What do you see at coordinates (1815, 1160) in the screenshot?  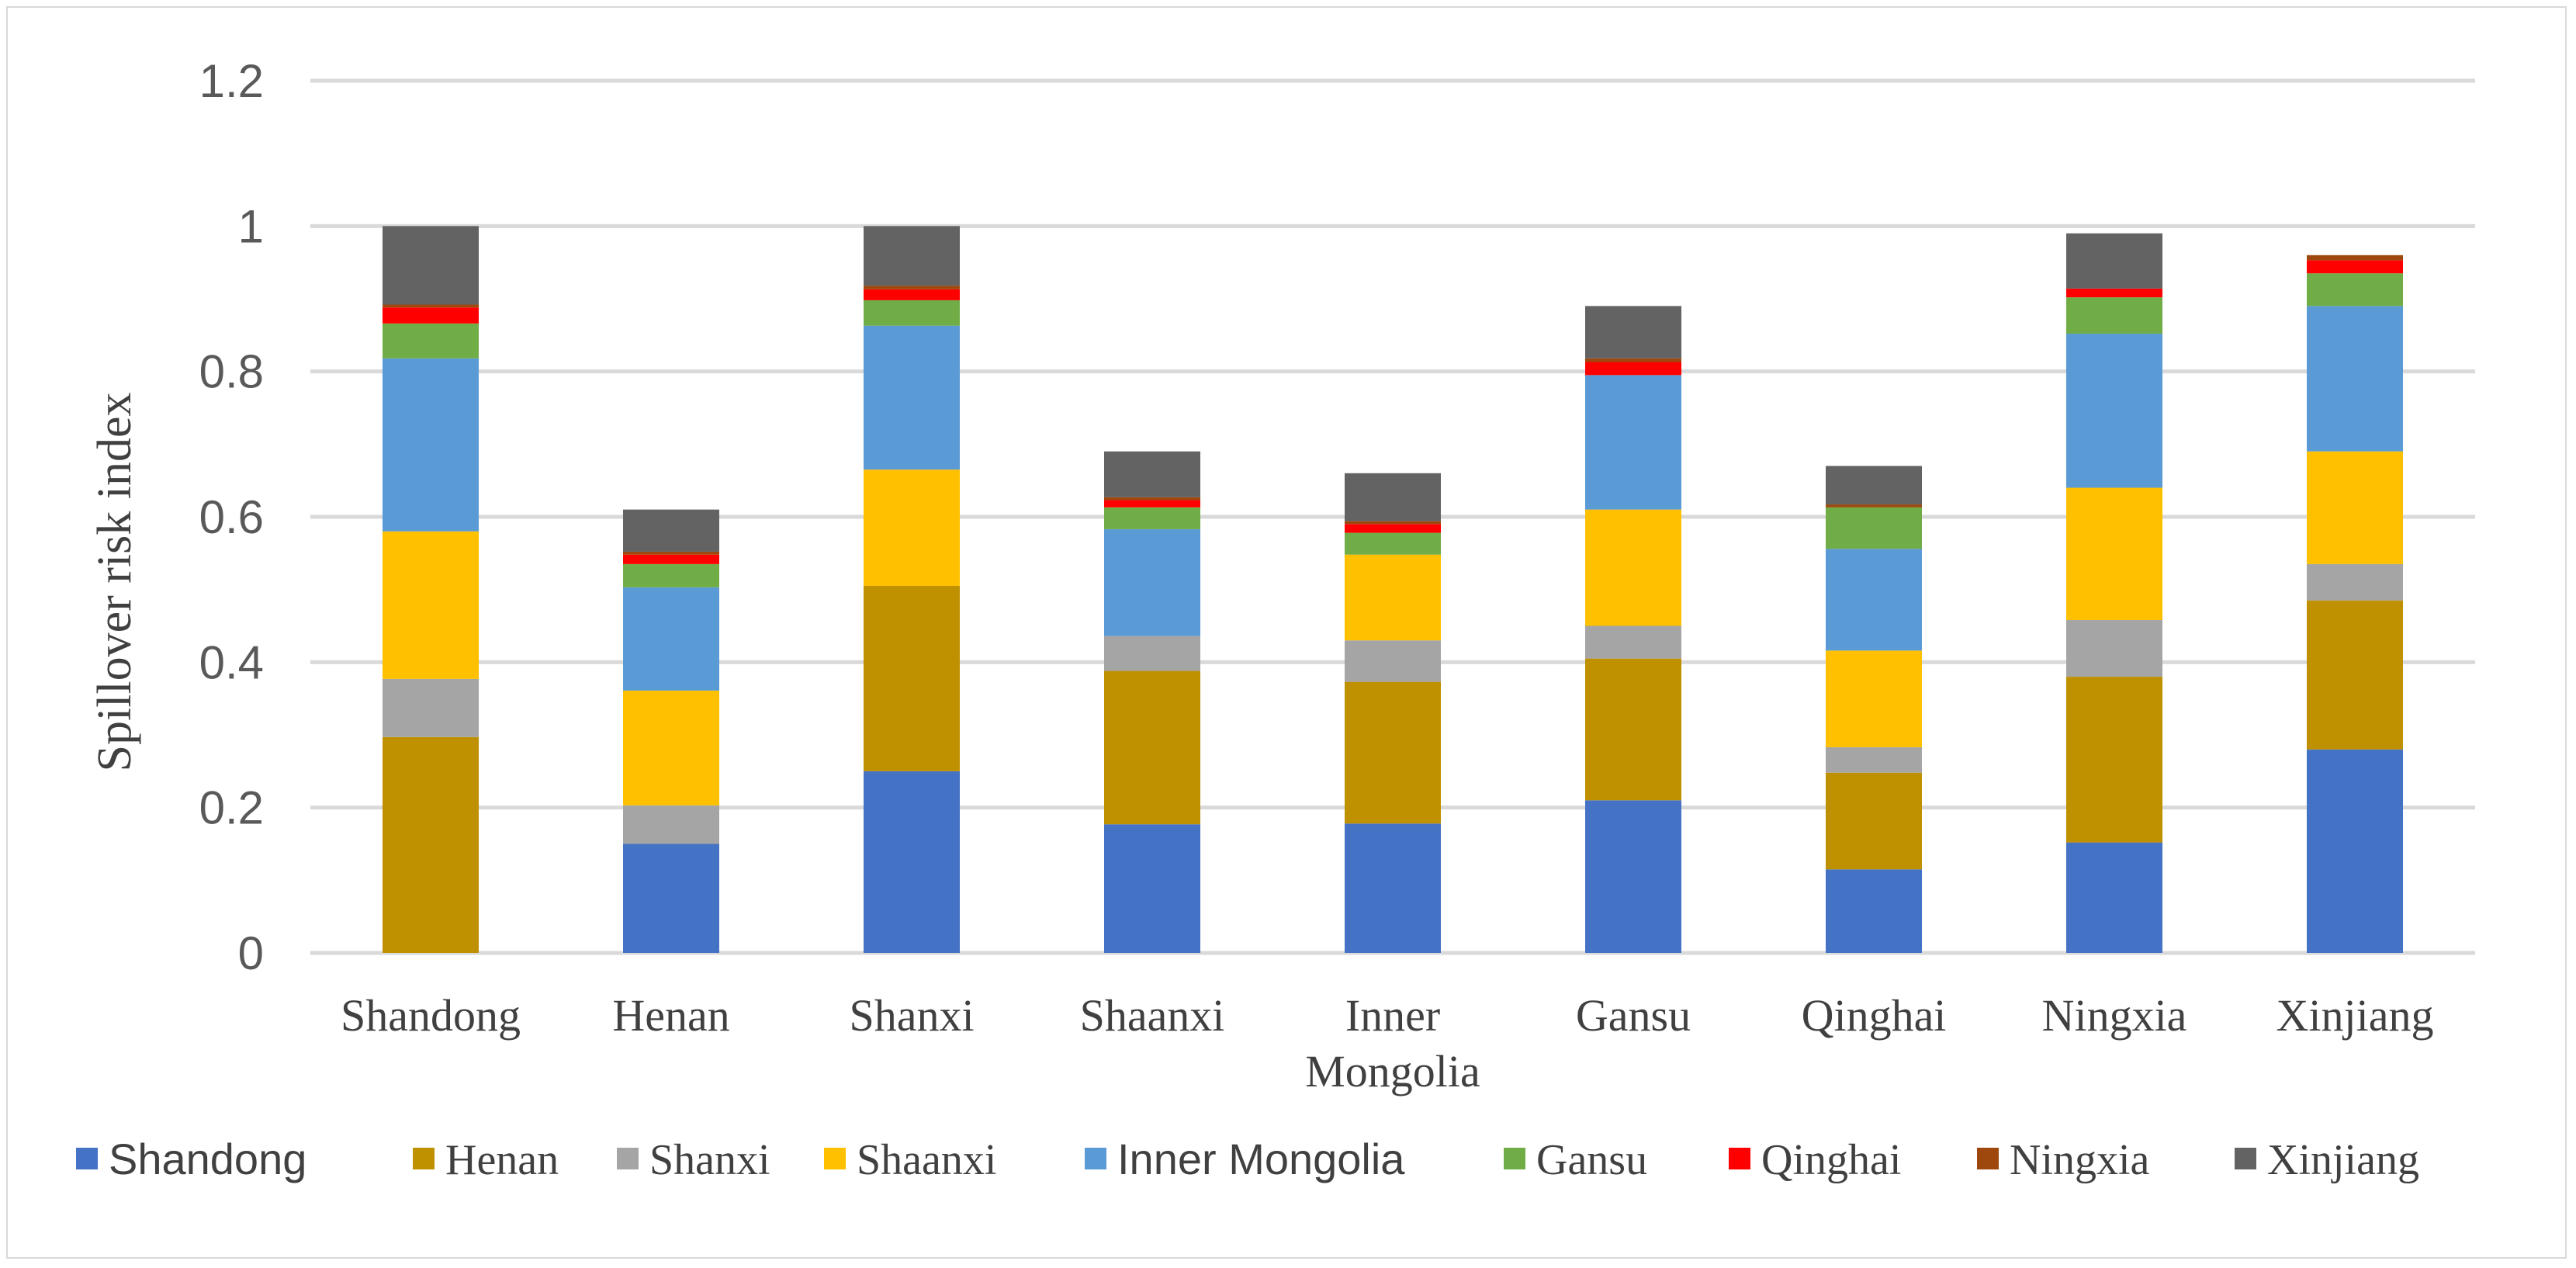 I see `legend-item: Qinghai` at bounding box center [1815, 1160].